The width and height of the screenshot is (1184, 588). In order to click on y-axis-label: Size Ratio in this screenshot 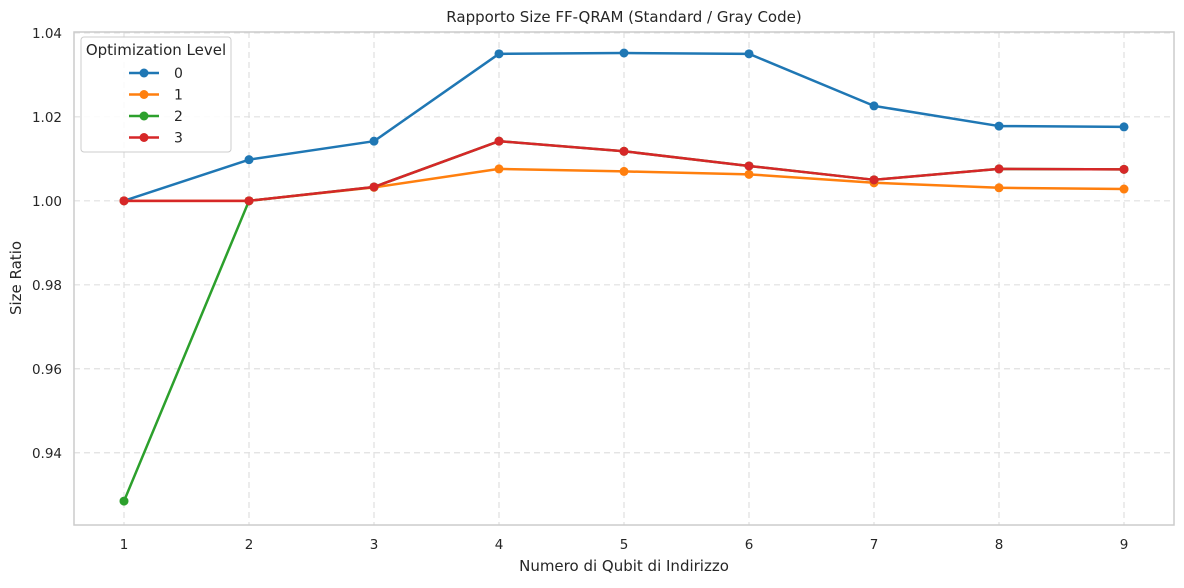, I will do `click(16, 278)`.